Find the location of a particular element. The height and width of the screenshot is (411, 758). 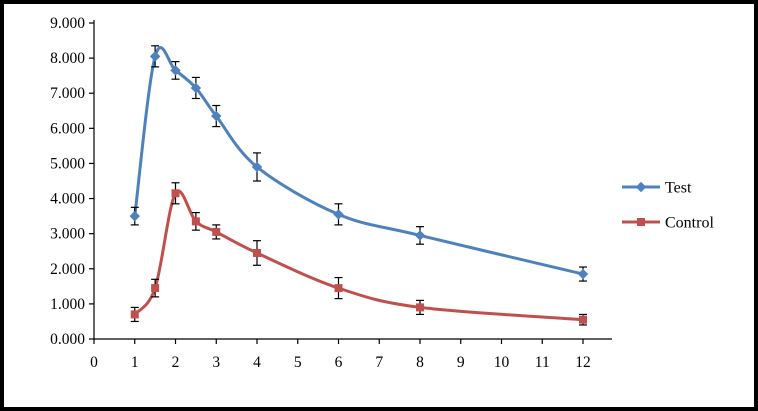

x-tick-label: 8 is located at coordinates (420, 362).